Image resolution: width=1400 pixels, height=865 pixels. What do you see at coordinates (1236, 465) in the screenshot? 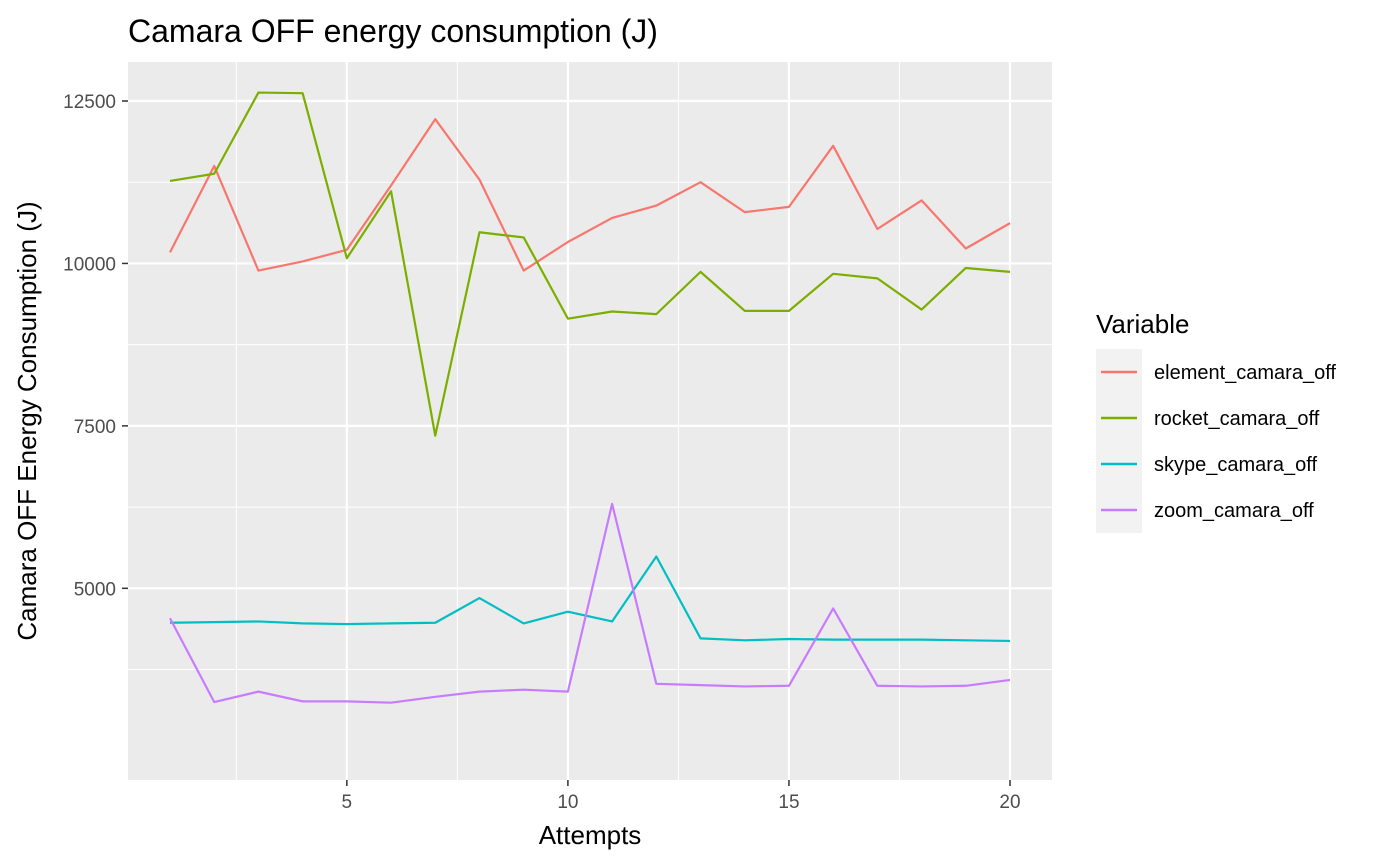
I see `legend-label: skype_camara_off` at bounding box center [1236, 465].